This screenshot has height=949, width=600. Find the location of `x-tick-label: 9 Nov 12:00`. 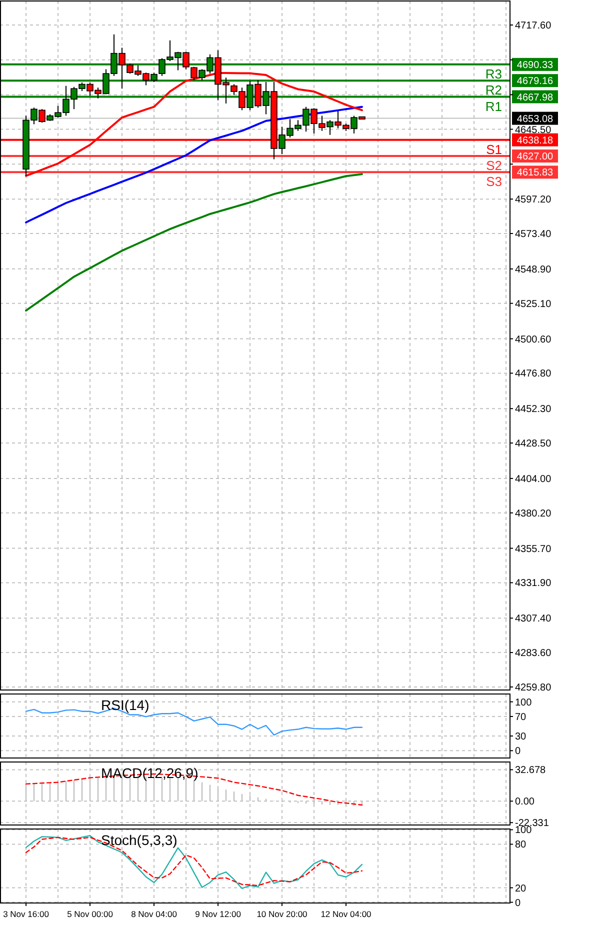

x-tick-label: 9 Nov 12:00 is located at coordinates (218, 914).